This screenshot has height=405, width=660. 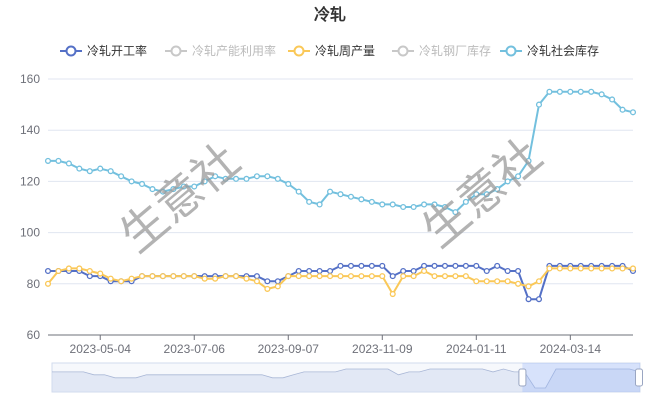 I want to click on data-zoom-slider, so click(x=347, y=377).